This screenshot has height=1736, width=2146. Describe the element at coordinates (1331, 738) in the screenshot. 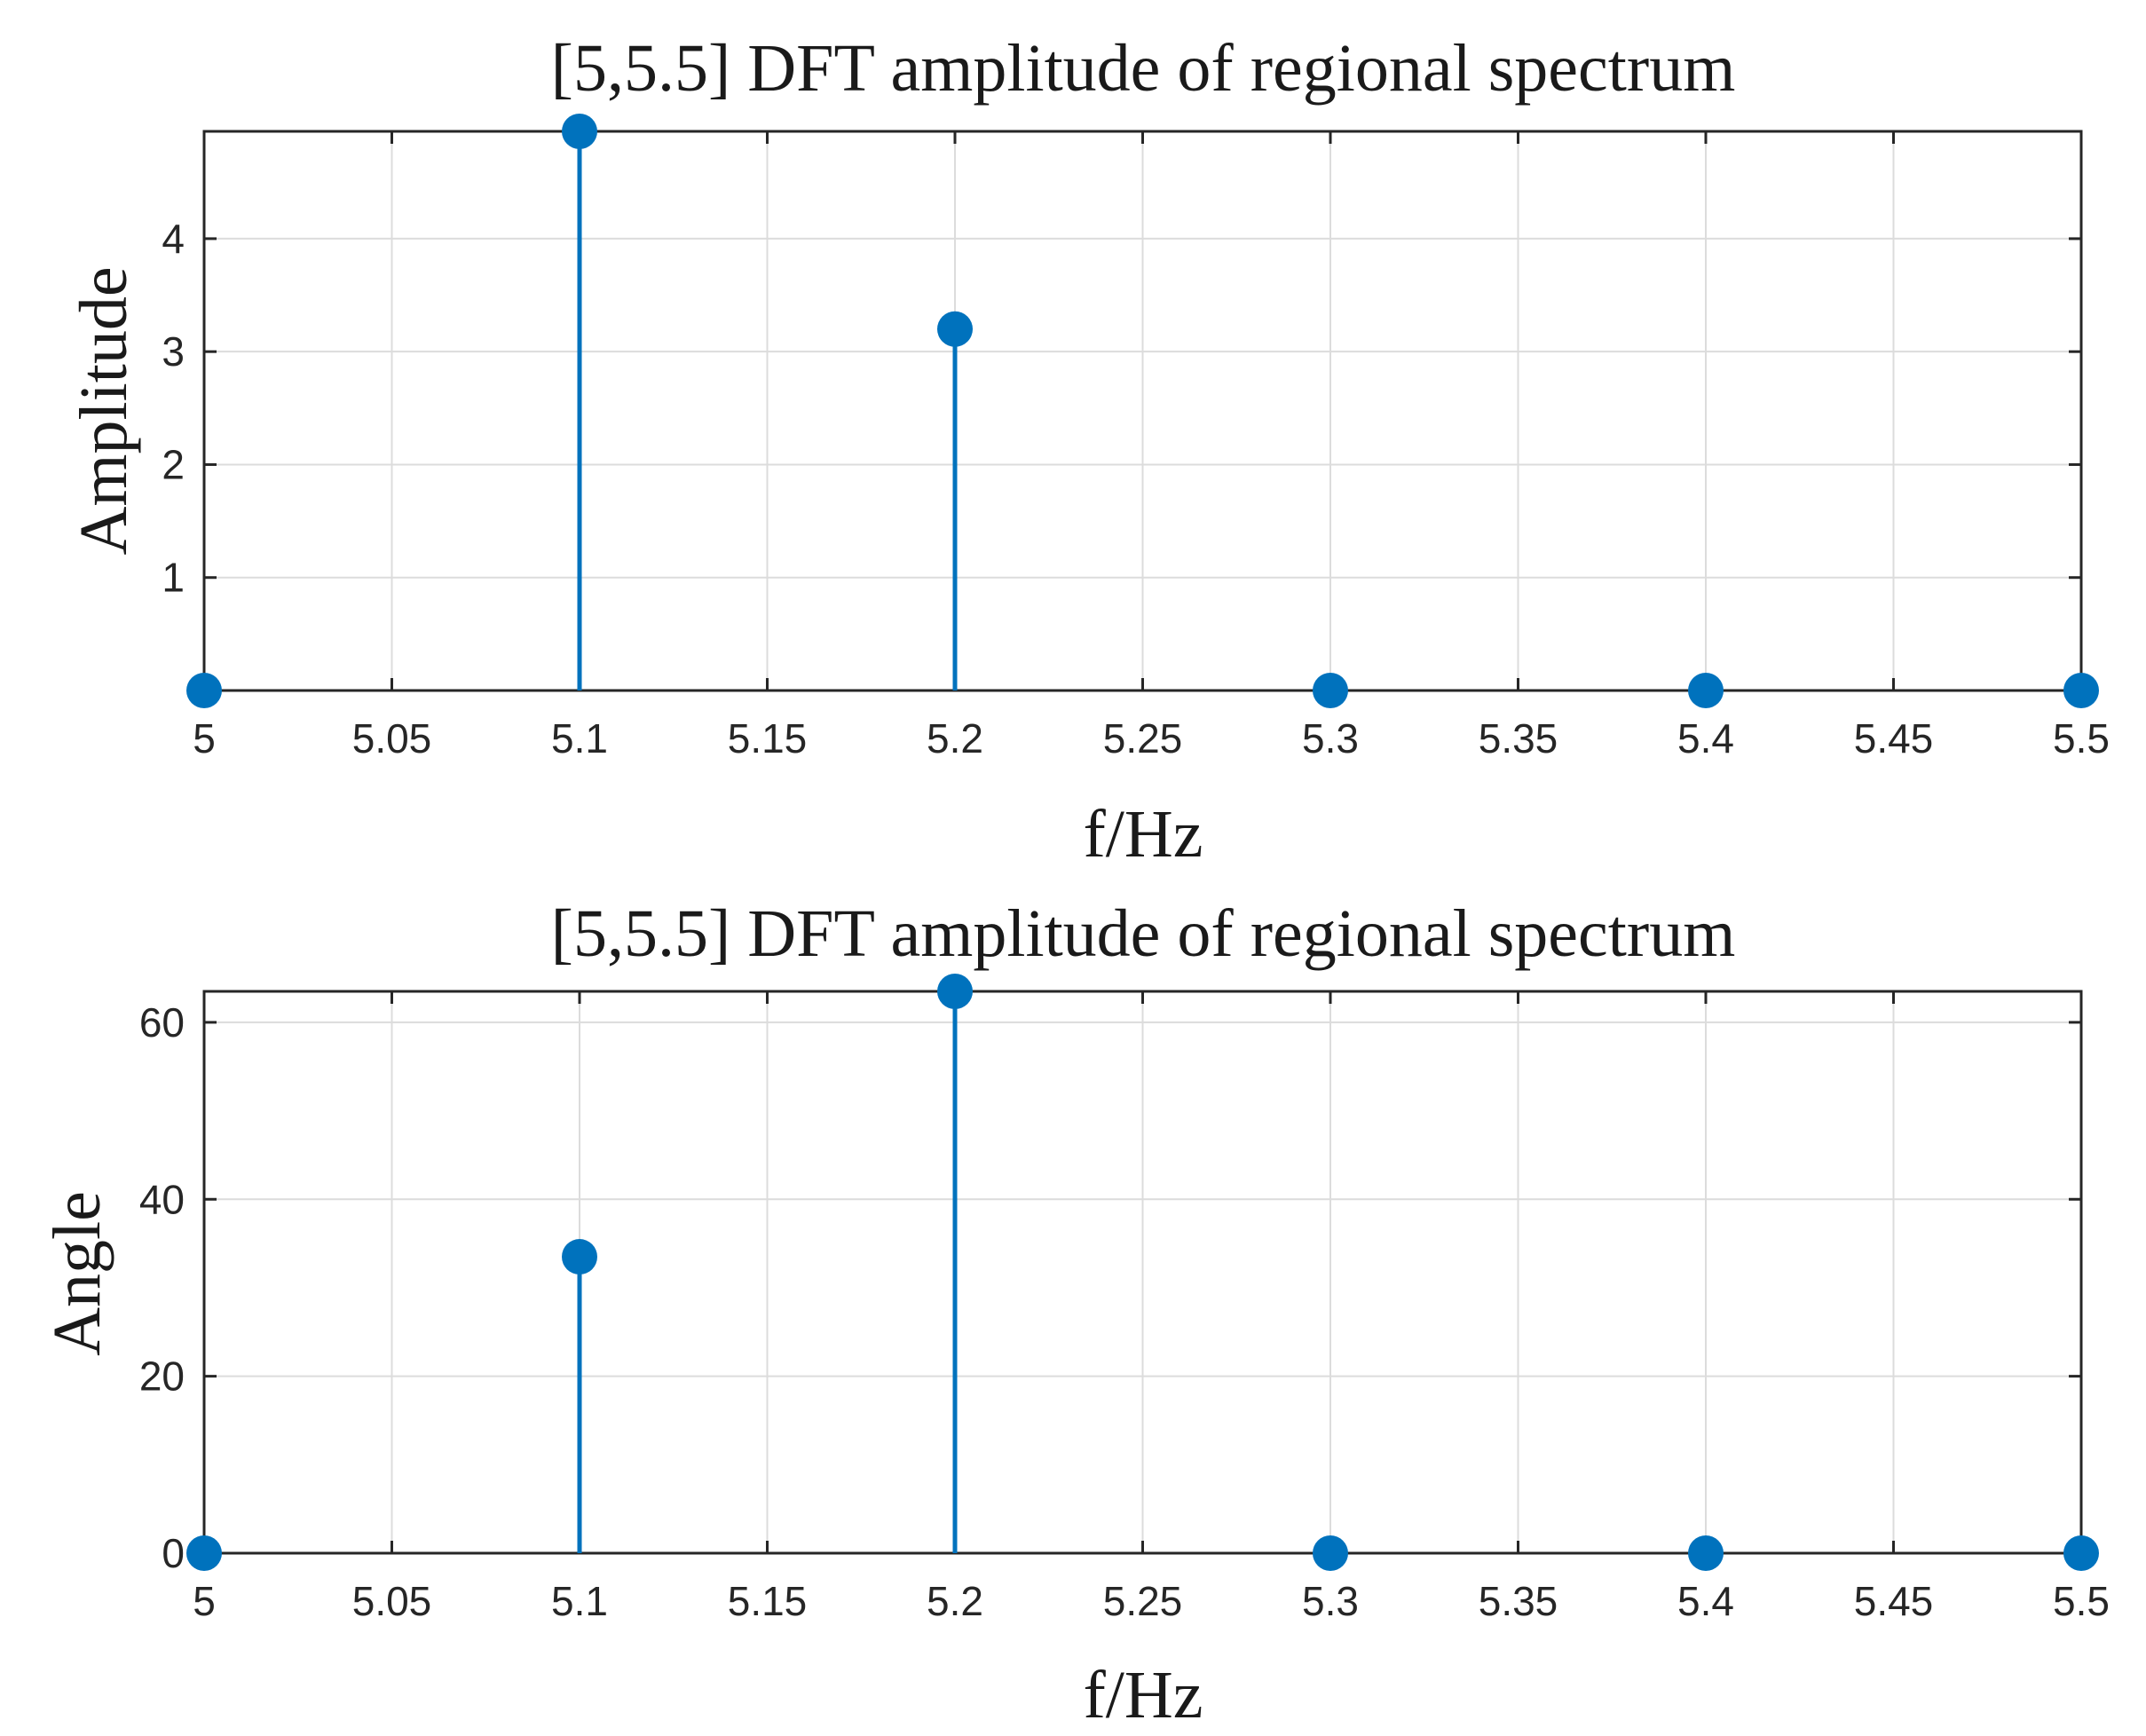

I see `amplitude-x-tick-label: 5.3` at that location.